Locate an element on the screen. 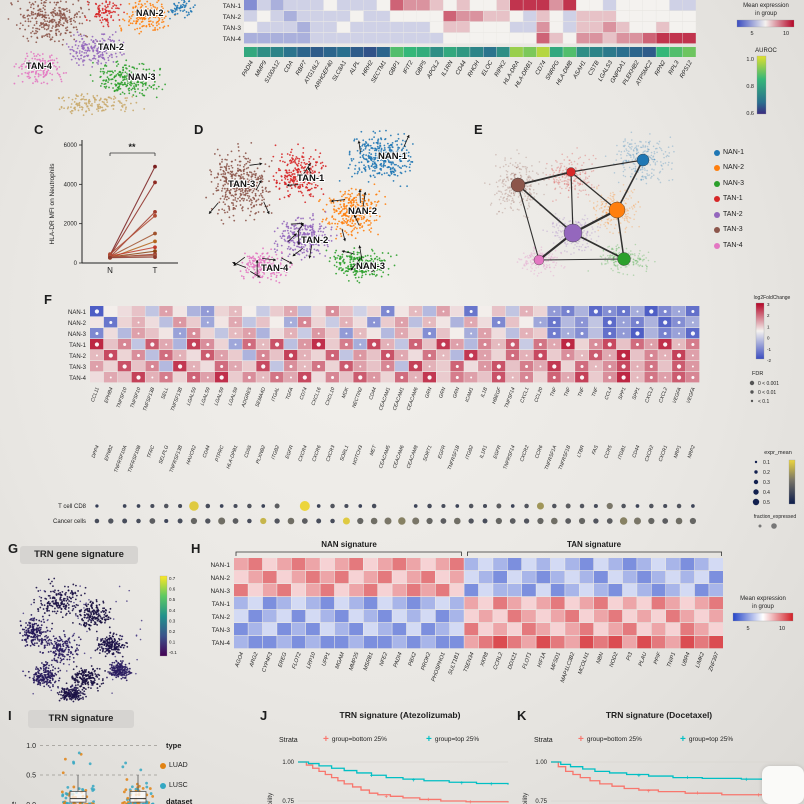  legend-label: LUAD is located at coordinates (178, 765).